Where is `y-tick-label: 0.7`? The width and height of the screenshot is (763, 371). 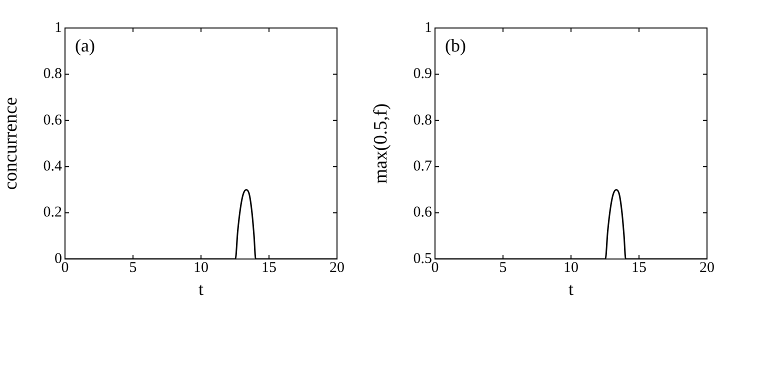 y-tick-label: 0.7 is located at coordinates (422, 166).